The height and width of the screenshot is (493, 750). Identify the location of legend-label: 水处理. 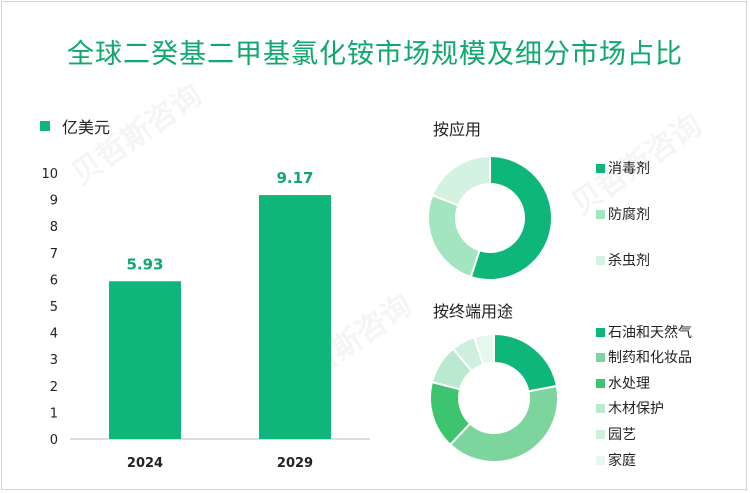
(629, 384).